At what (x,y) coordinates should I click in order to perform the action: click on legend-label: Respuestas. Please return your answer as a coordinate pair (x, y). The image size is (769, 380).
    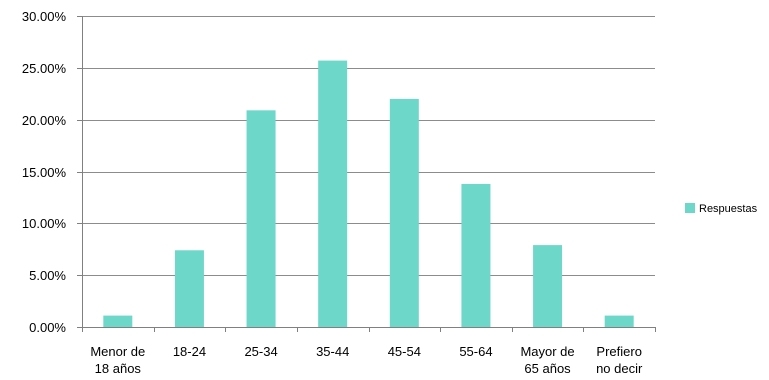
    Looking at the image, I should click on (728, 209).